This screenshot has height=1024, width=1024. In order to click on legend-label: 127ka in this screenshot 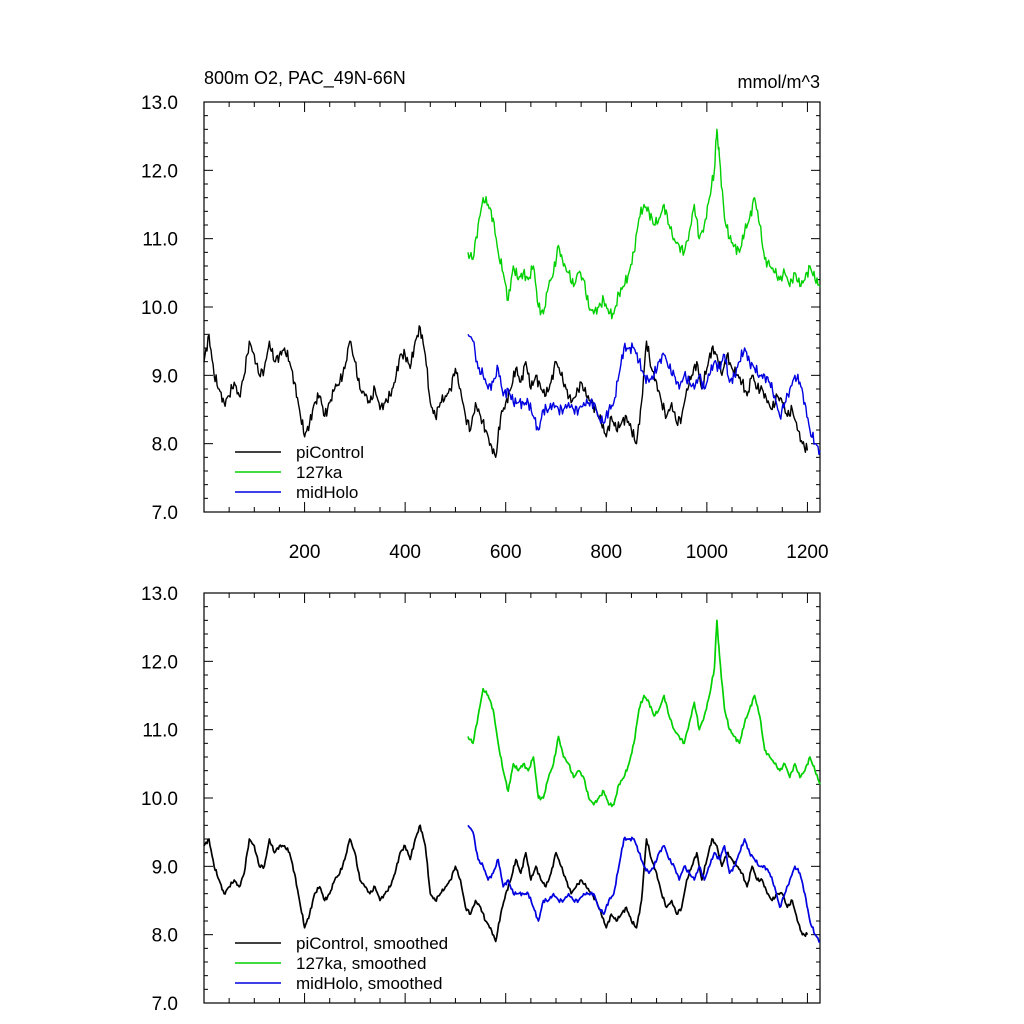, I will do `click(319, 472)`.